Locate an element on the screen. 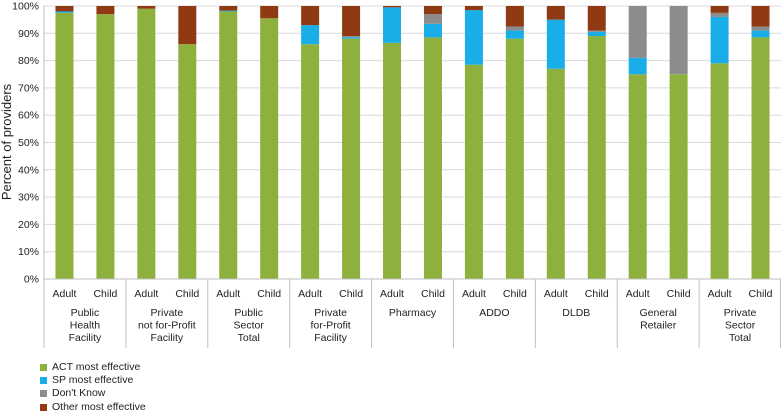 This screenshot has height=414, width=782. legend-item: Other most effective is located at coordinates (93, 407).